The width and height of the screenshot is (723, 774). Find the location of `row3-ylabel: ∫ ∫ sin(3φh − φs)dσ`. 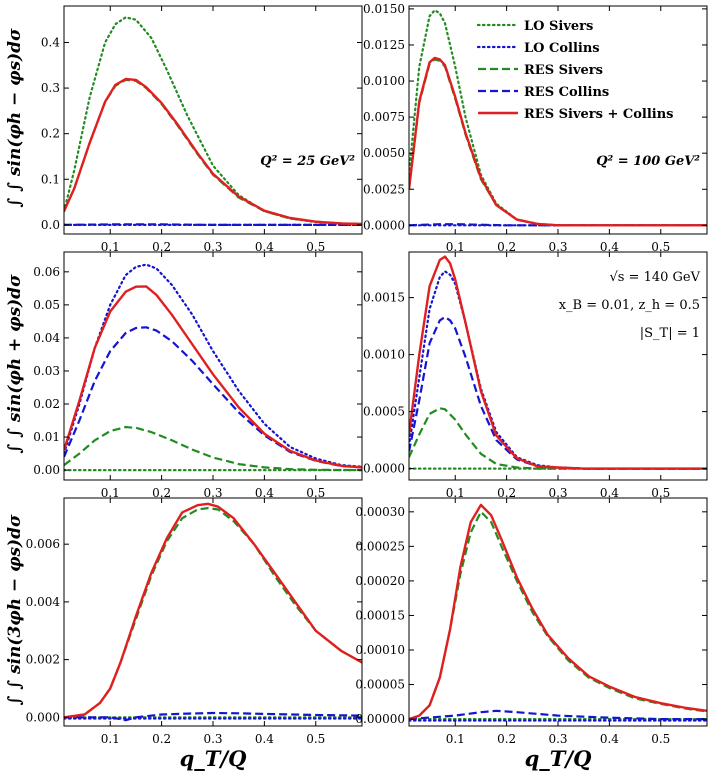

row3-ylabel: ∫ ∫ sin(3φh − φs)dσ is located at coordinates (15, 609).